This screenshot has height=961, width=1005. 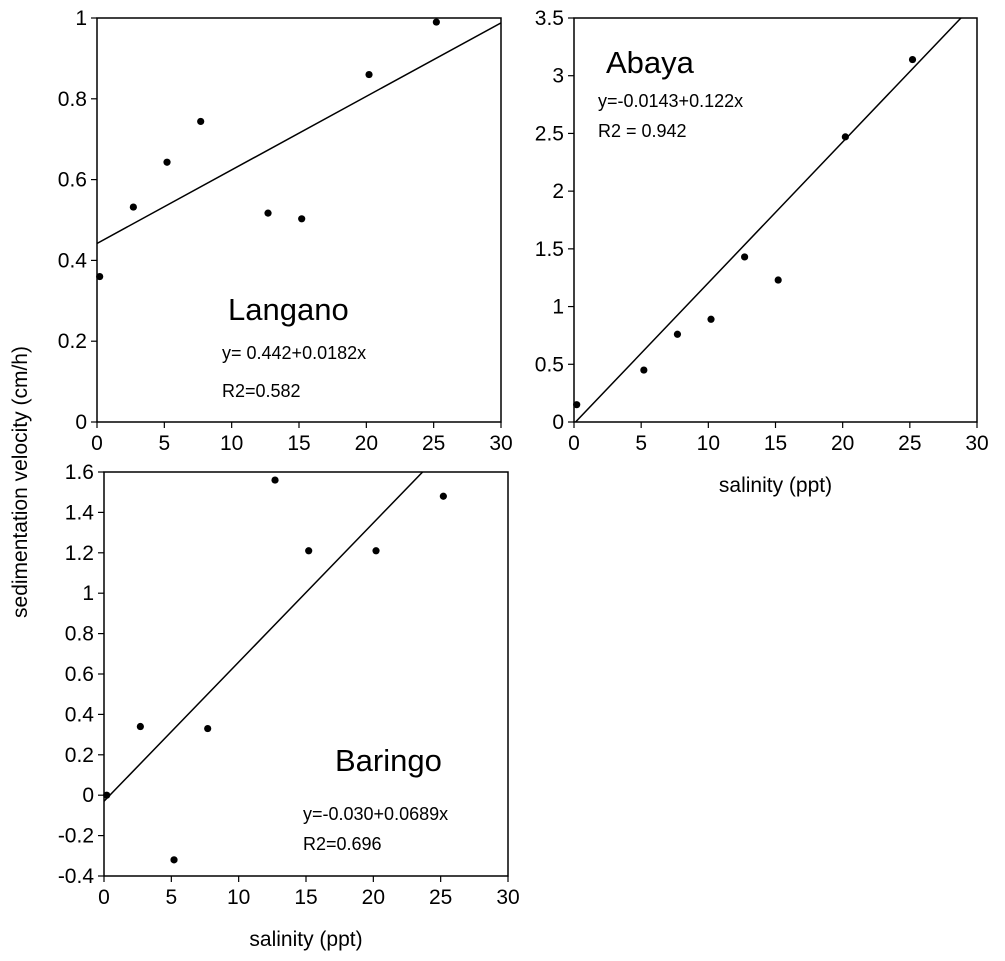 What do you see at coordinates (20, 482) in the screenshot?
I see `shared-y-axis-label: sedimentation velocity (cm/h)` at bounding box center [20, 482].